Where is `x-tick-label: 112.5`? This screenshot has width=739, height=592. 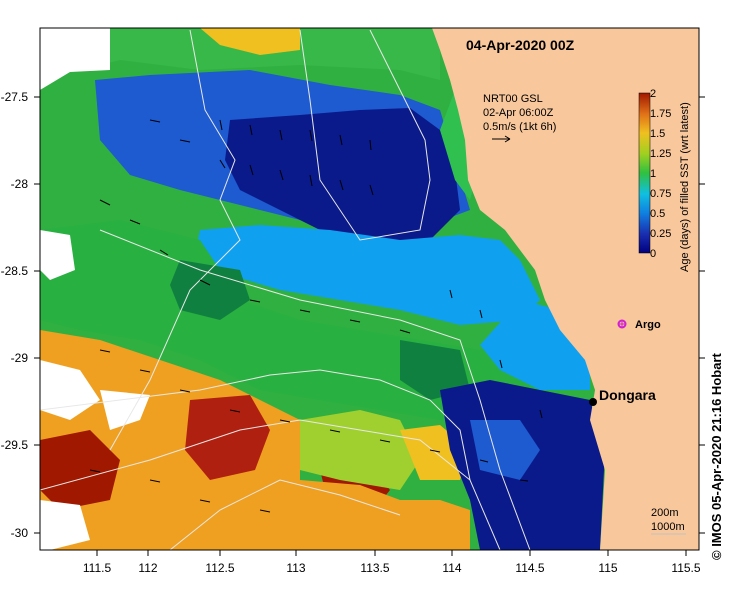
x-tick-label: 112.5 is located at coordinates (219, 568).